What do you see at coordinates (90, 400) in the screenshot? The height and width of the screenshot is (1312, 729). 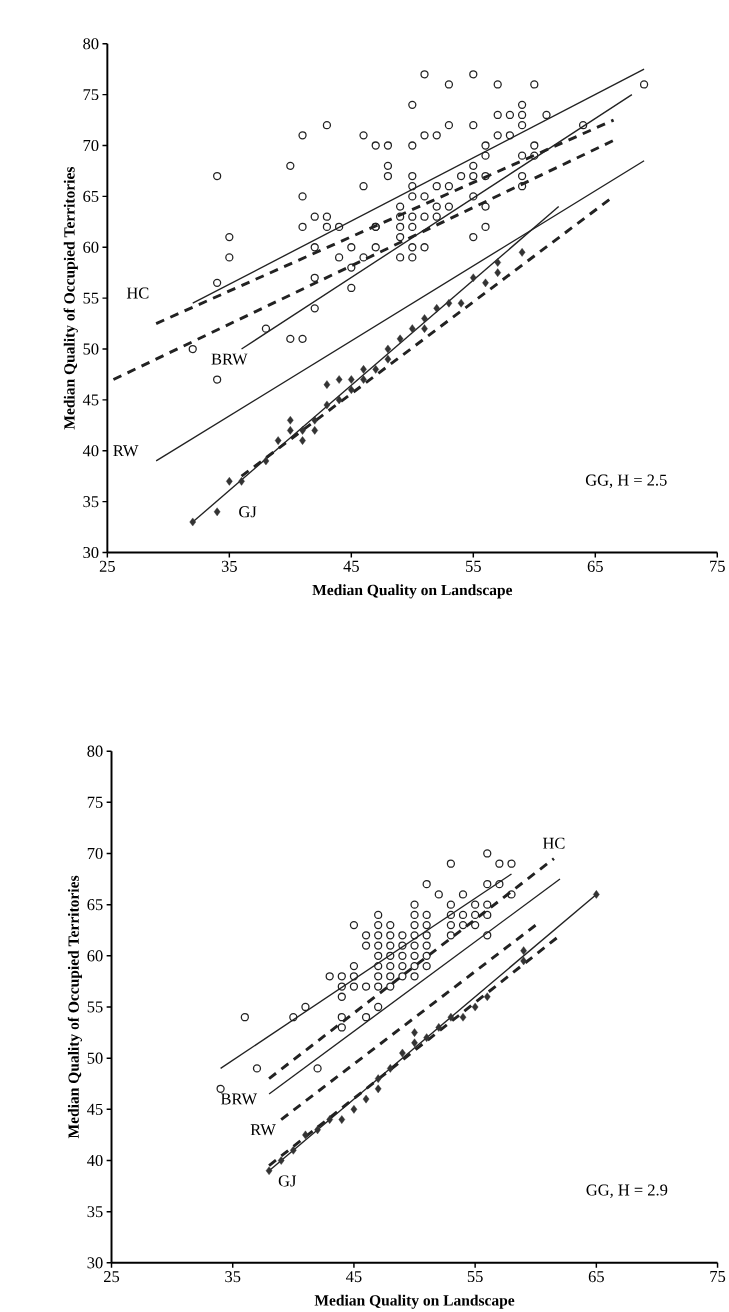 I see `y-tick-label: 45` at bounding box center [90, 400].